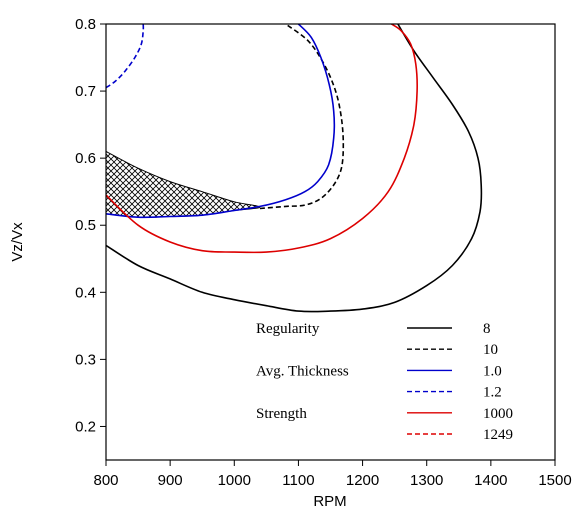 This screenshot has width=586, height=513. Describe the element at coordinates (234, 480) in the screenshot. I see `x-tick-label: 1000` at that location.